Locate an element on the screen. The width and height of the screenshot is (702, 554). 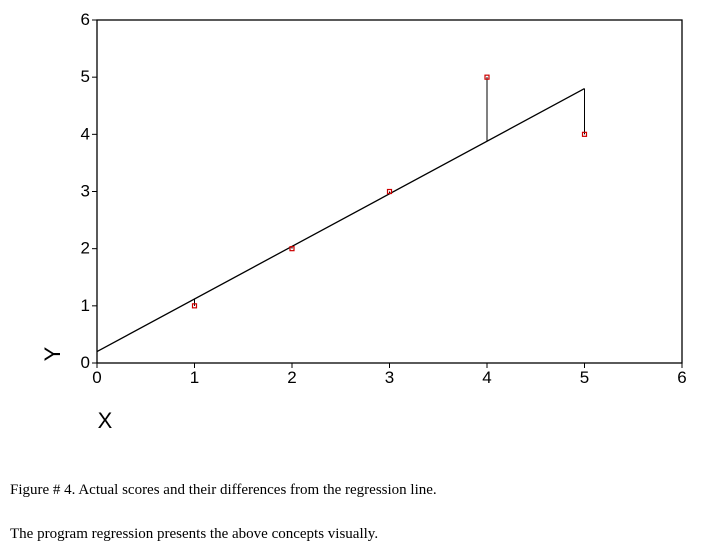
x-tick-label: 0 is located at coordinates (96, 377).